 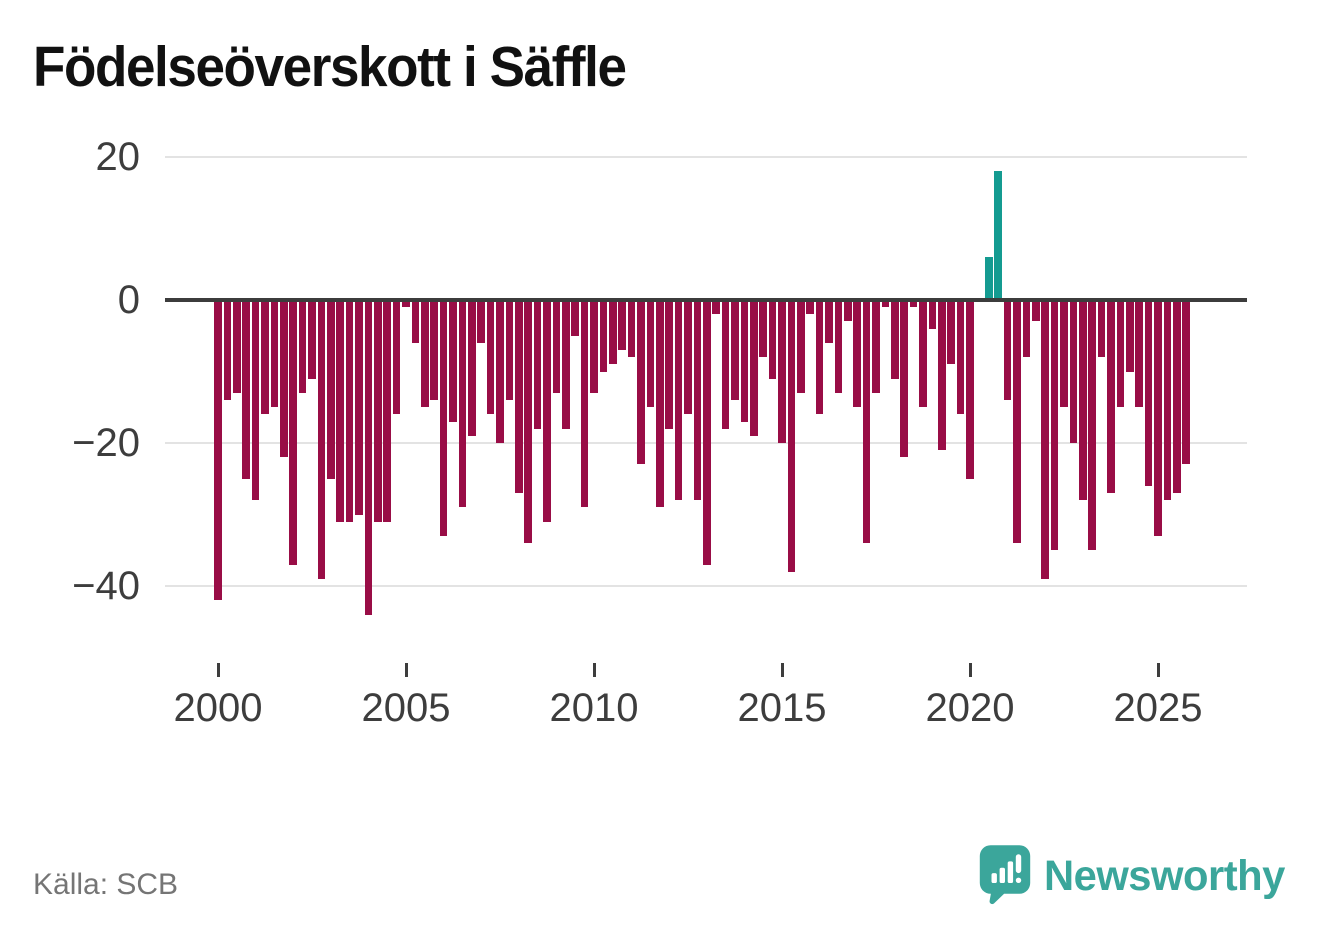 What do you see at coordinates (622, 326) in the screenshot?
I see `bar-2010K4` at bounding box center [622, 326].